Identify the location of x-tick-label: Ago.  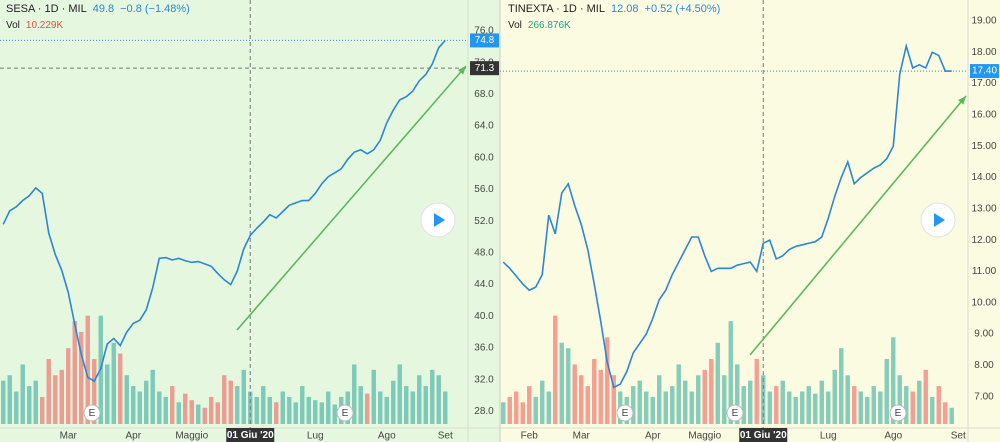
(387, 436).